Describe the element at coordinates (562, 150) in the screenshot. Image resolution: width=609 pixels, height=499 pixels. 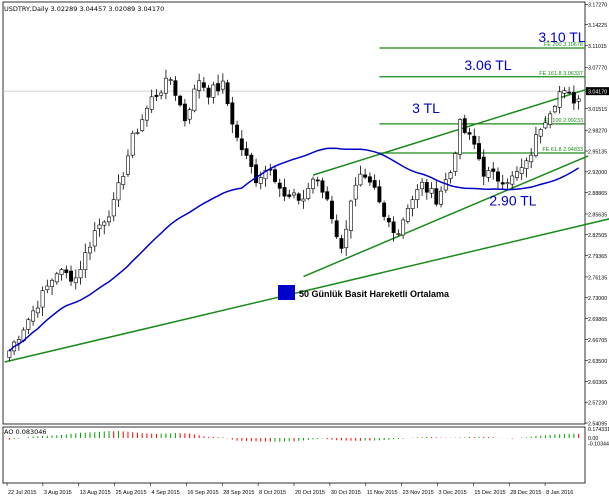
I see `fibonacci-label: FE 61.8 2.94833` at that location.